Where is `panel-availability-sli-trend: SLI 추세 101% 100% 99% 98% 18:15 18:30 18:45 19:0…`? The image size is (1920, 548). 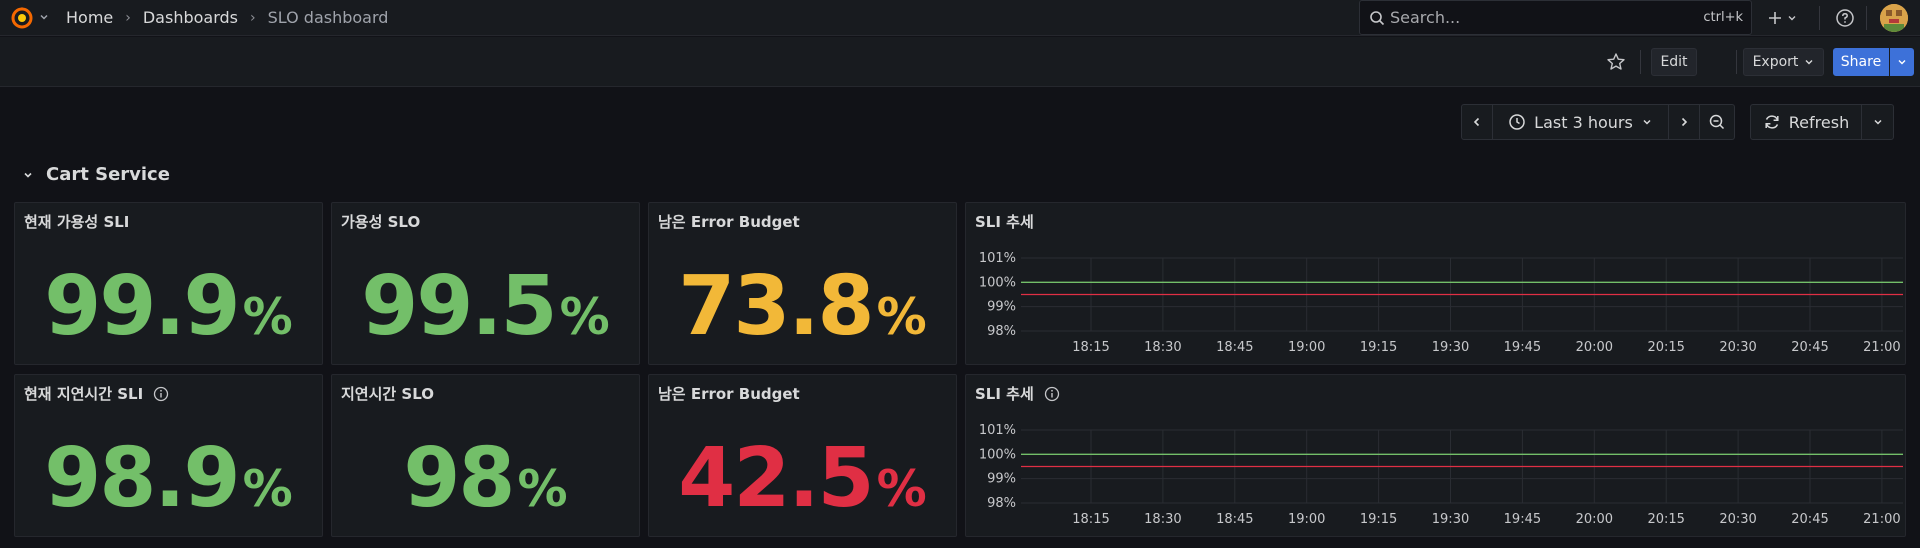
panel-availability-sli-trend: SLI 추세 101% 100% 99% 98% 18:15 18:30 18:45 19:0… is located at coordinates (1435, 283).